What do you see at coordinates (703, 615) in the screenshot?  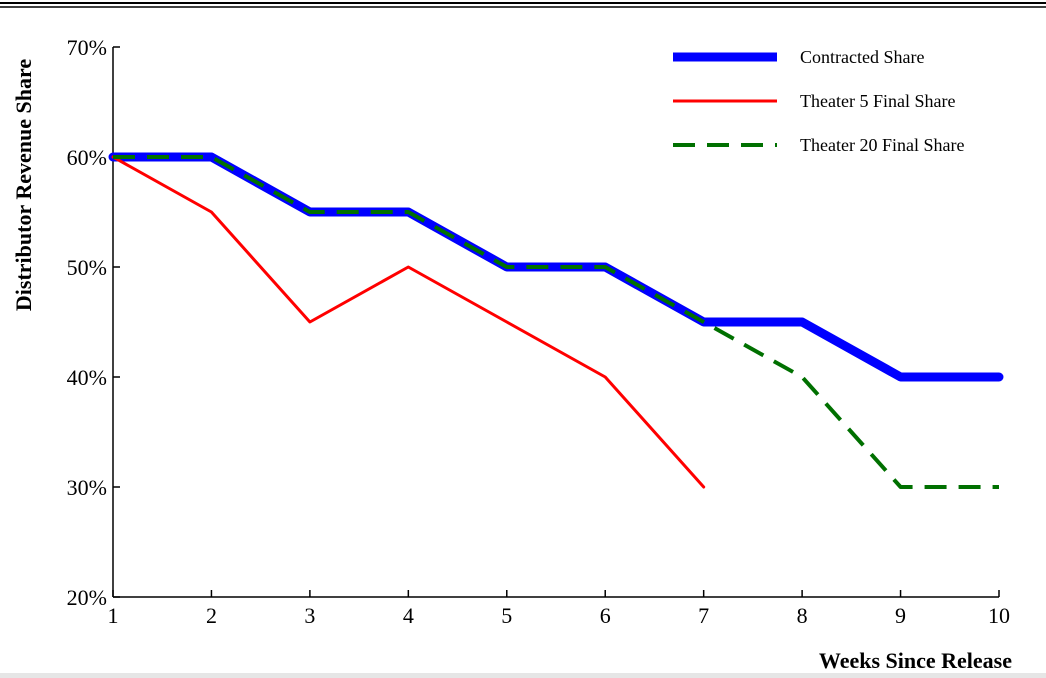 I see `x-tick-label: 7` at bounding box center [703, 615].